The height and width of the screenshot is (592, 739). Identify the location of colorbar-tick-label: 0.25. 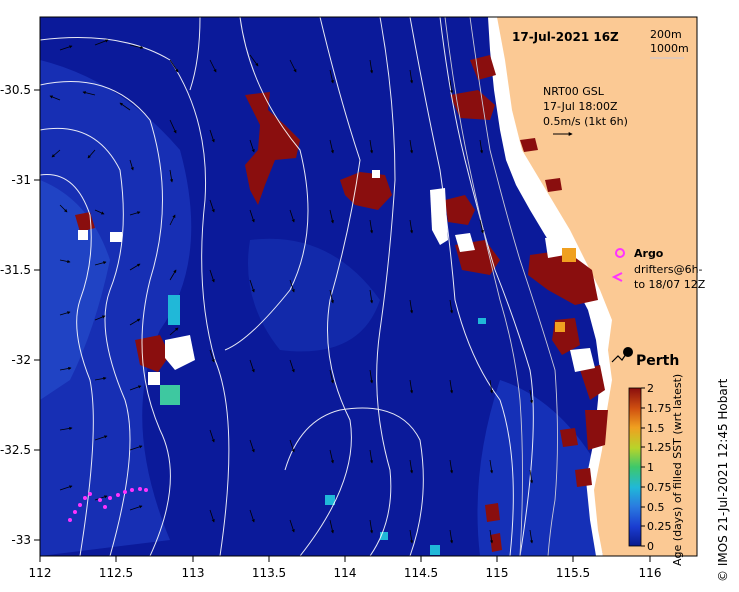
(659, 526).